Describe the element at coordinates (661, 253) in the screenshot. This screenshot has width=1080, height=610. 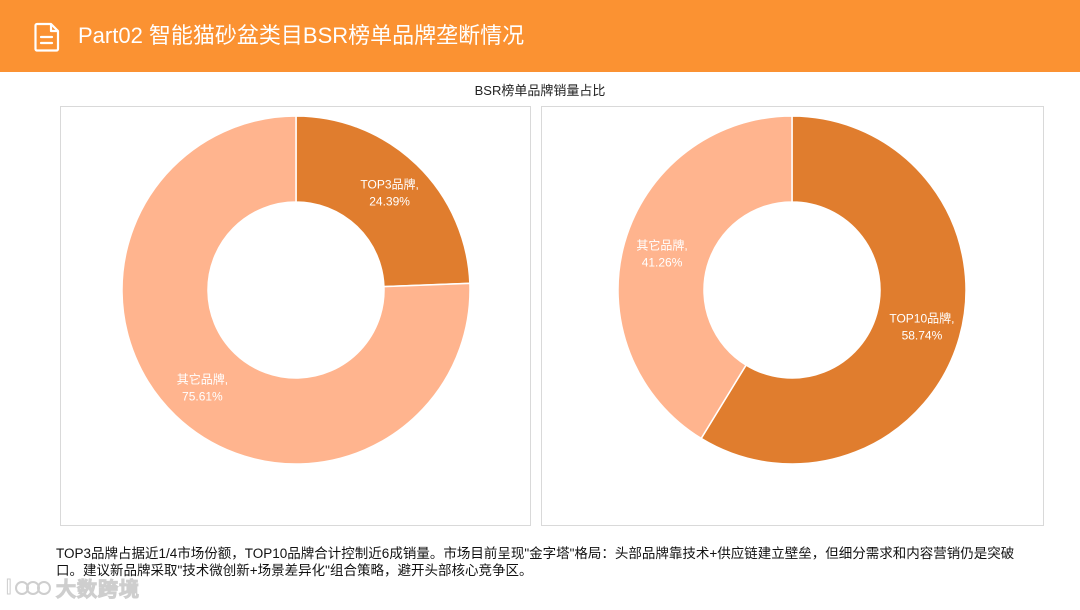
I see `slice-label: 其它品牌, 41.26%` at that location.